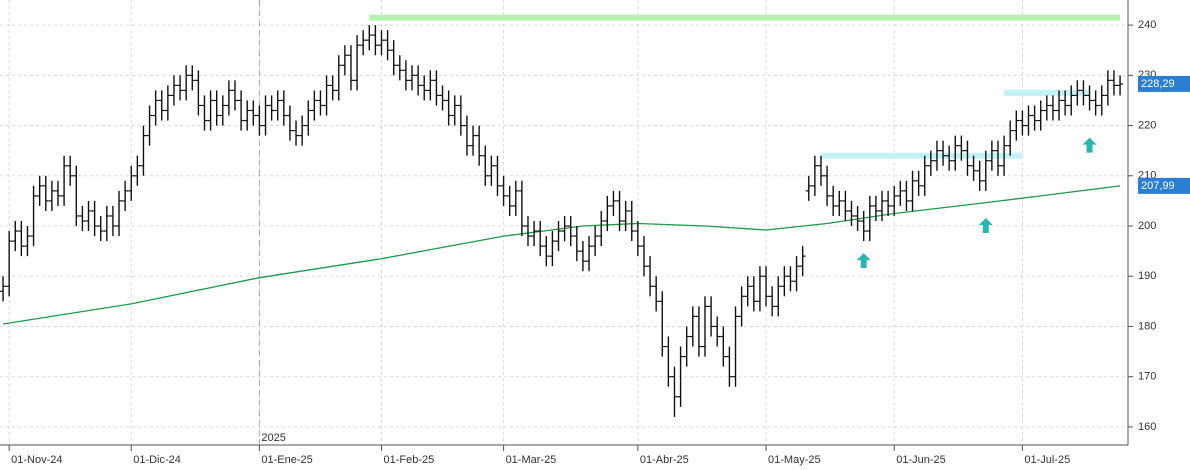  Describe the element at coordinates (157, 460) in the screenshot. I see `x-tick-label: 01-Dic-24` at that location.